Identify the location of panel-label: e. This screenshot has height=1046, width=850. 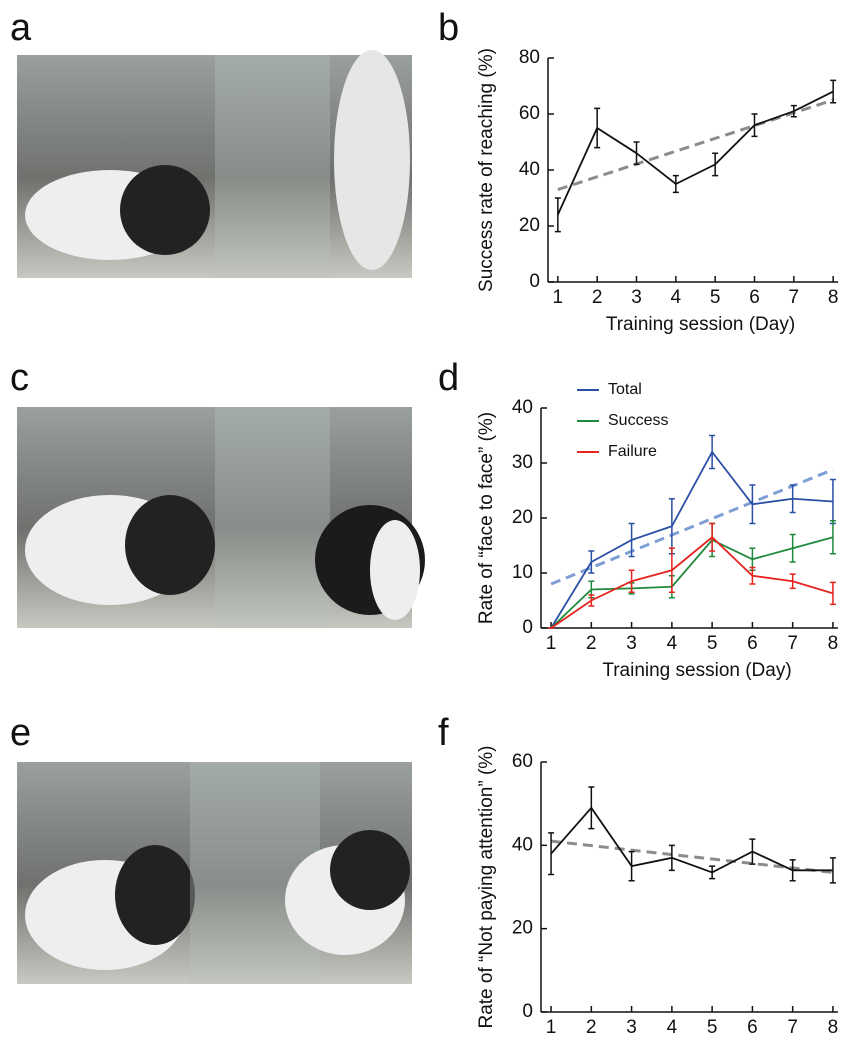
(20, 733).